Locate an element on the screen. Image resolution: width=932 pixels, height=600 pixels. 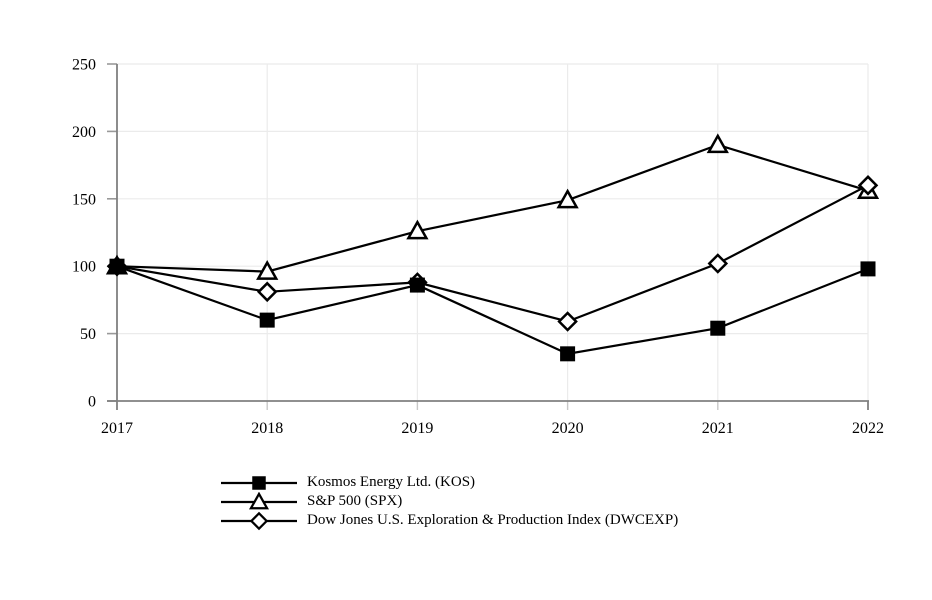
legend-item-spx: S&P 500 (SPX) is located at coordinates (449, 501).